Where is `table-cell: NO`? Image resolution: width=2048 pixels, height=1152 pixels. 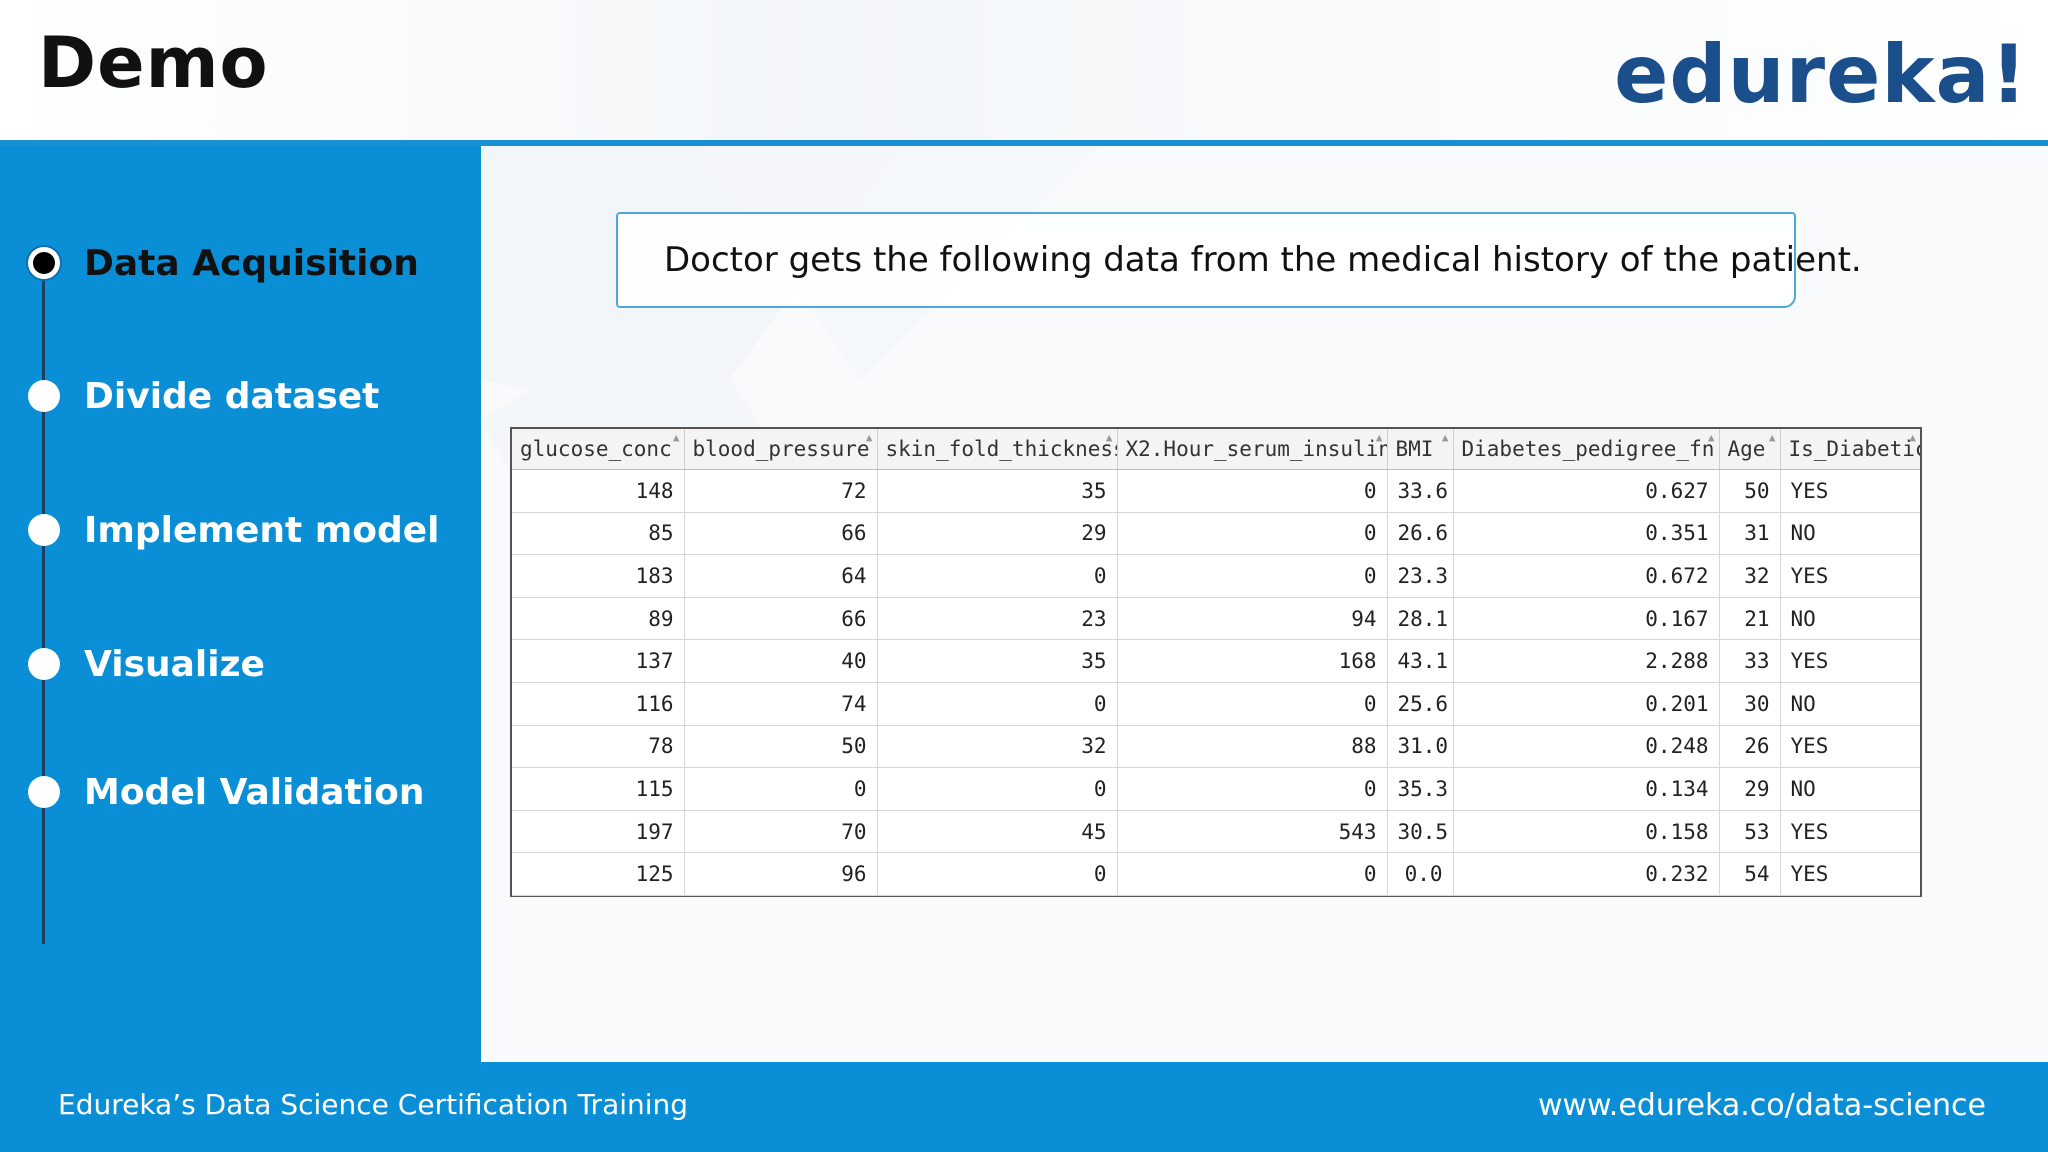 table-cell: NO is located at coordinates (1850, 534).